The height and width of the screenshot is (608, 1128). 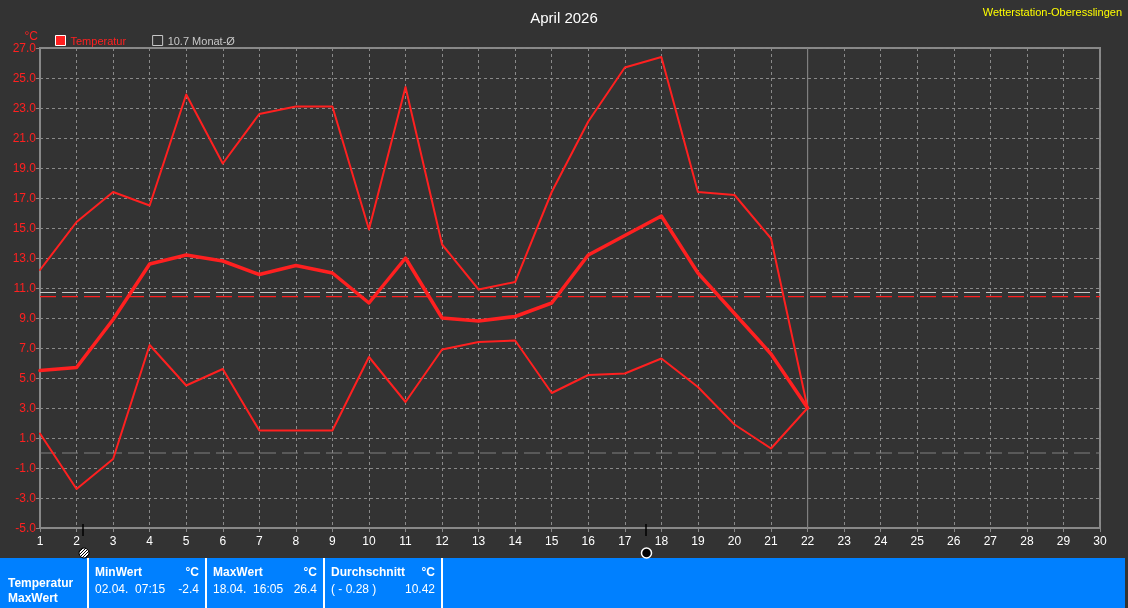 I want to click on y-tick-label: 9.0, so click(x=28, y=318).